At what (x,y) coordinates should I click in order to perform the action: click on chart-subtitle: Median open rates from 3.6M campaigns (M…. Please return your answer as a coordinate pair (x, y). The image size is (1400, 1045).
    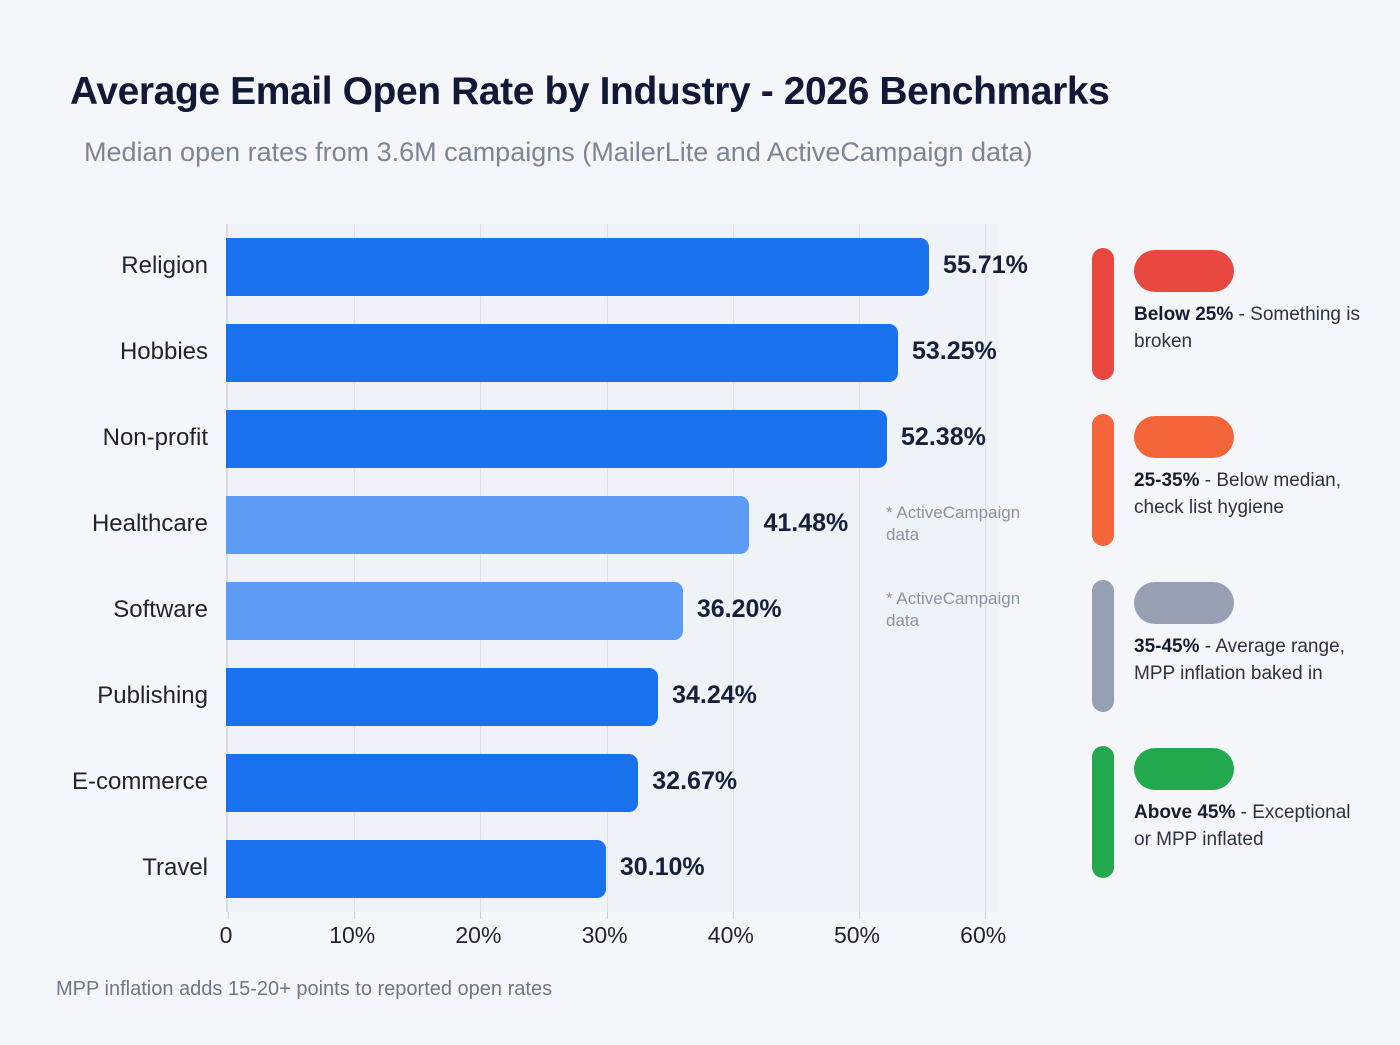
    Looking at the image, I should click on (558, 152).